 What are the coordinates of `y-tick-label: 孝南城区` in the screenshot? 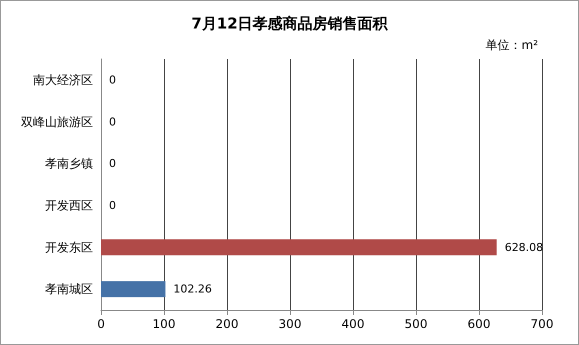 It's located at (69, 289).